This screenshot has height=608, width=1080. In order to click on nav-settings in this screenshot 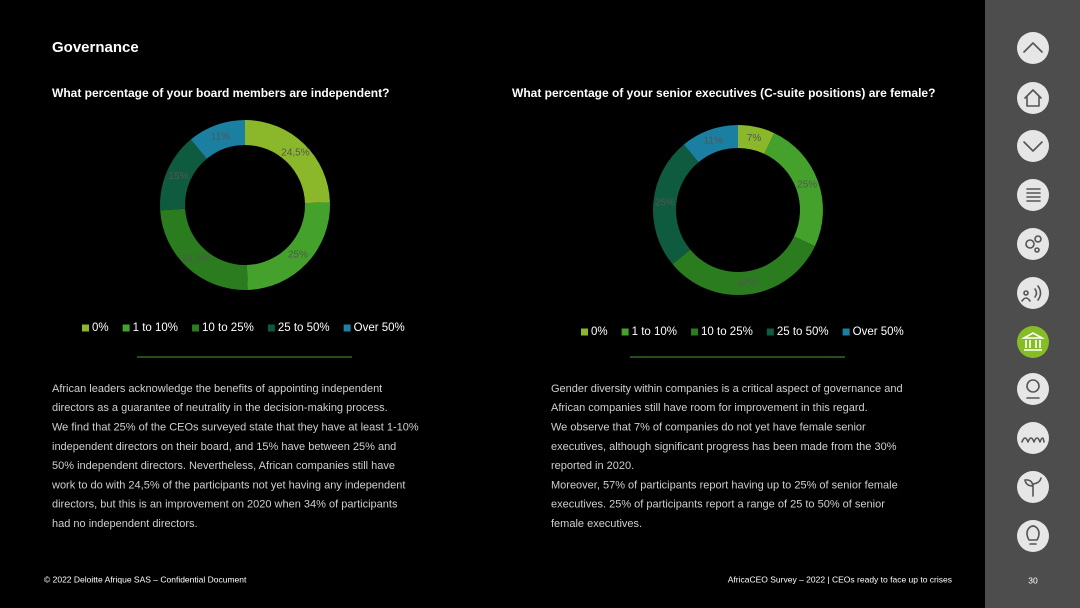, I will do `click(1033, 244)`.